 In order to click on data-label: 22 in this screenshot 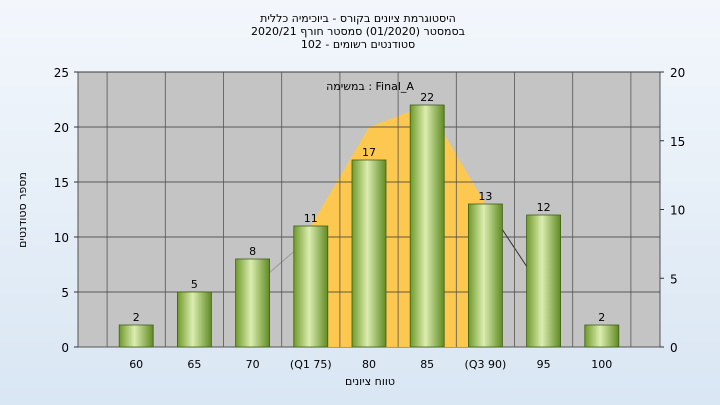, I will do `click(427, 97)`.